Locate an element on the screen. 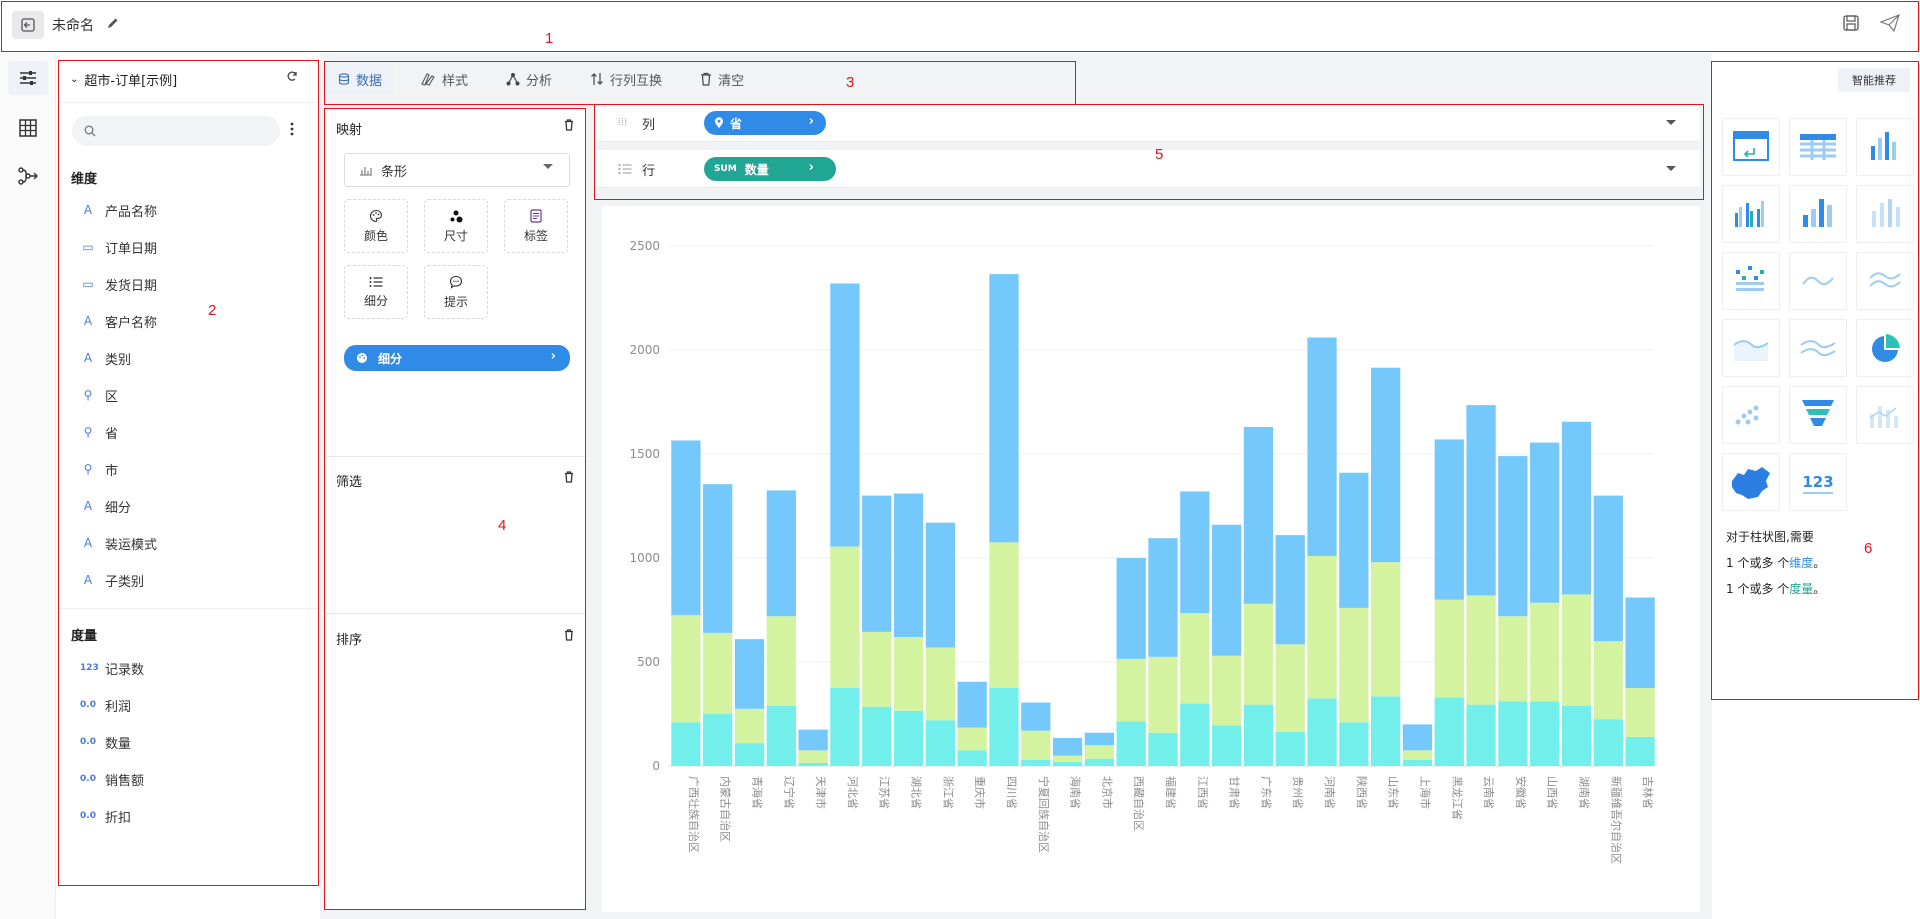 The height and width of the screenshot is (919, 1920). chart-type-thumb: 123 is located at coordinates (1818, 482).